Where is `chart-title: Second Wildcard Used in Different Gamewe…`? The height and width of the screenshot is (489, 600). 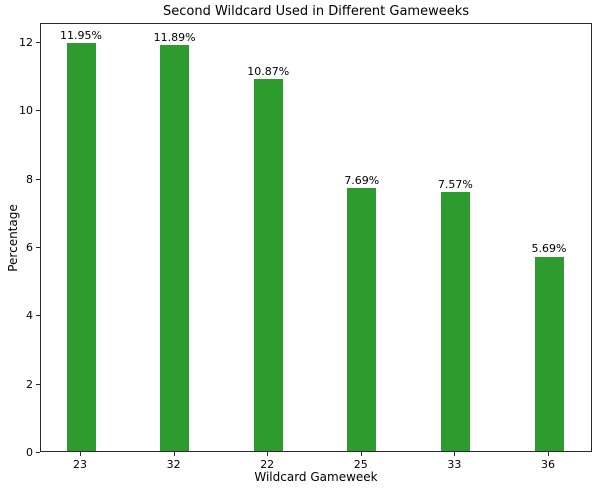 chart-title: Second Wildcard Used in Different Gamewe… is located at coordinates (316, 11).